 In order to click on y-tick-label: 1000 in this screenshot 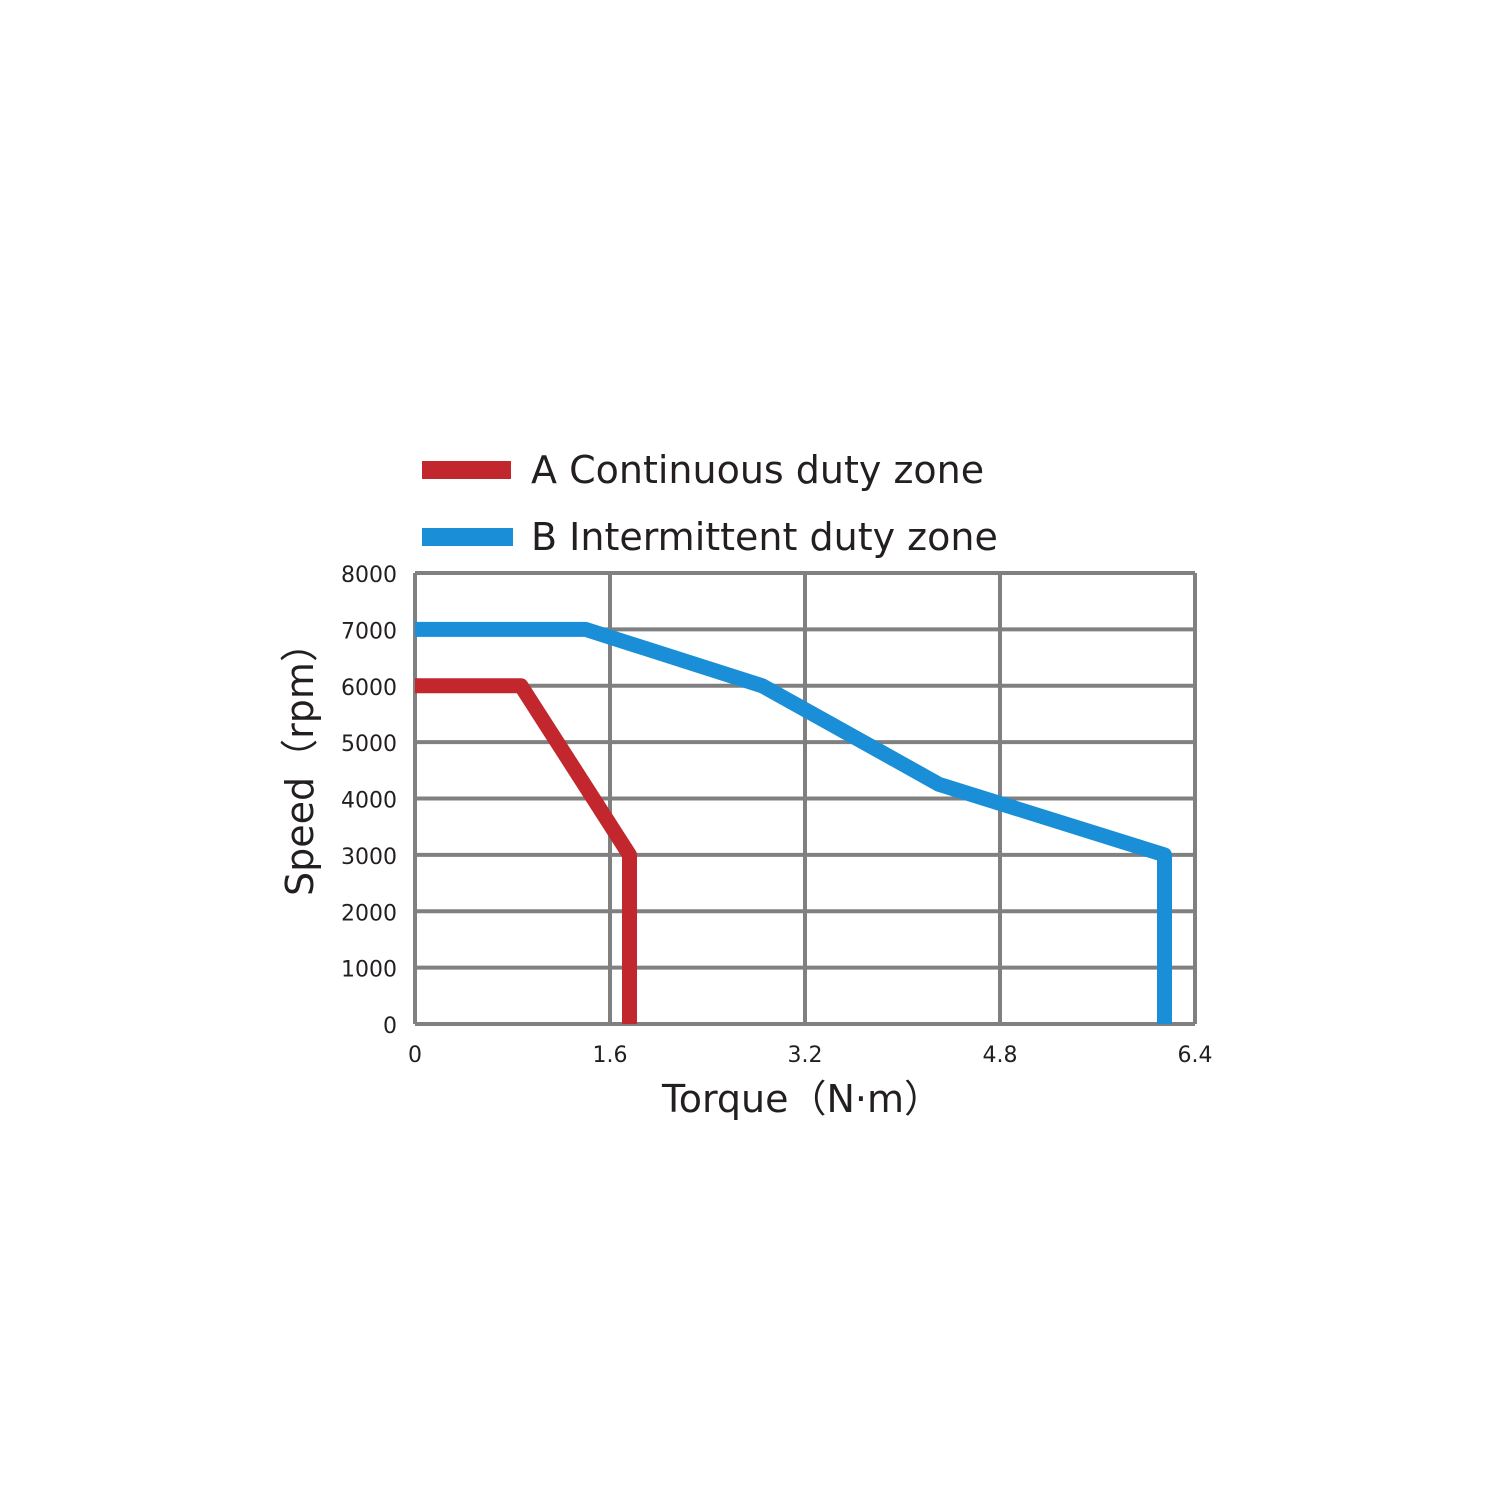, I will do `click(369, 970)`.